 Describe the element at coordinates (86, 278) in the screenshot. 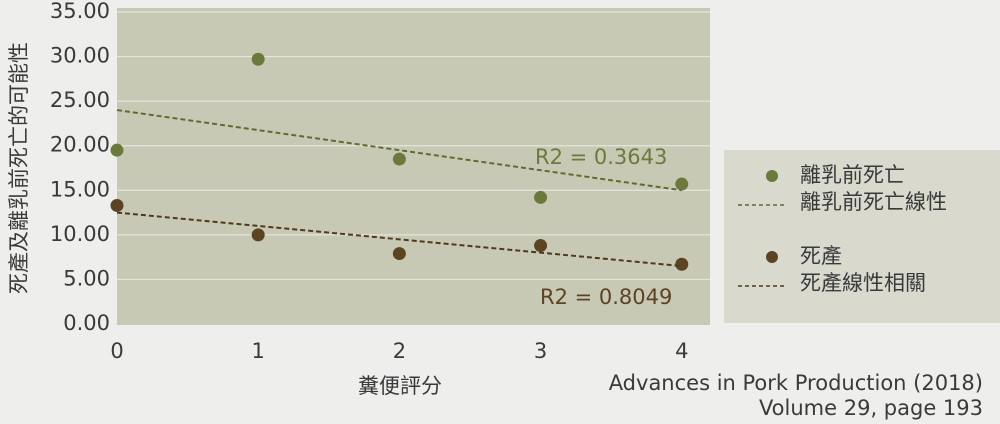

I see `y-tick-label: 5.00` at that location.